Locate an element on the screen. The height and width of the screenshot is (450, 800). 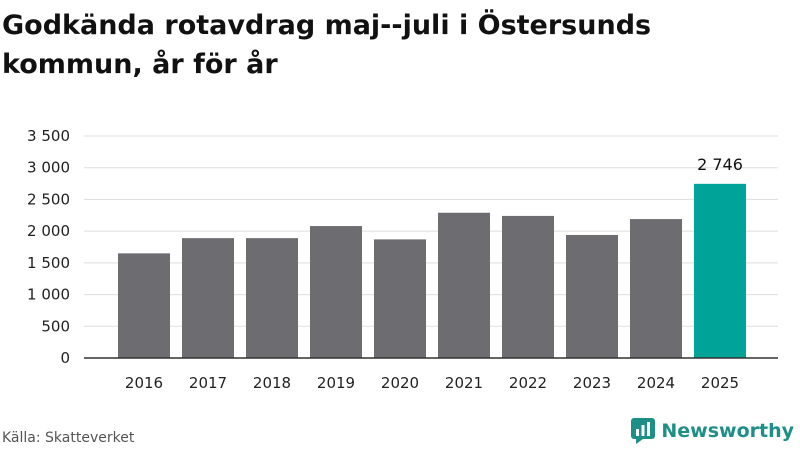
x-tick-label: 2024 is located at coordinates (656, 383).